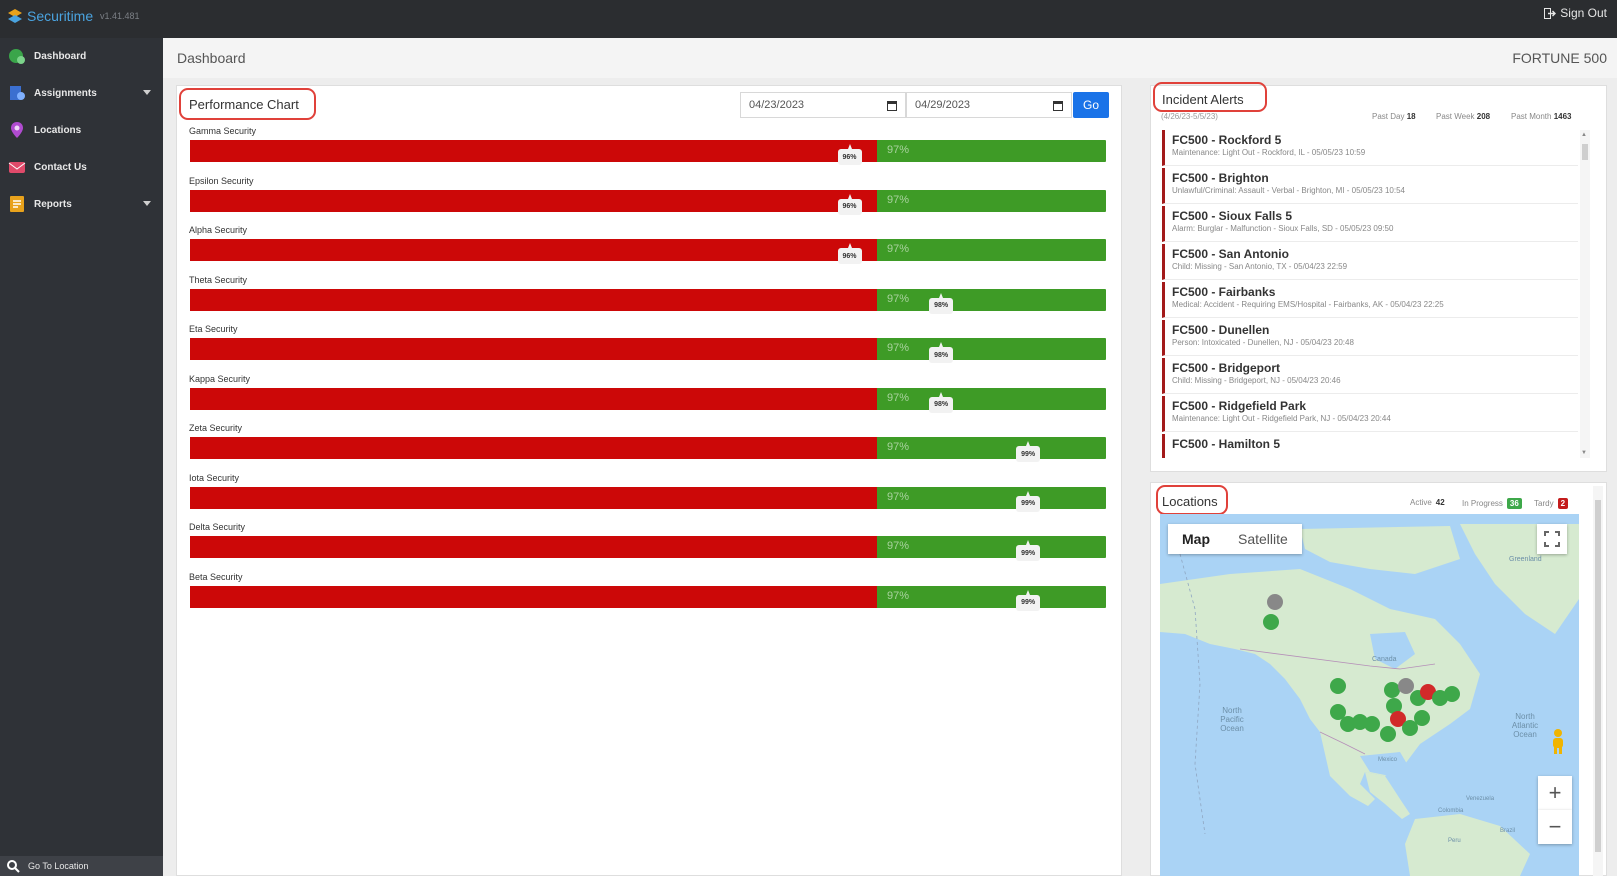 This screenshot has height=876, width=1617. Describe the element at coordinates (1196, 539) in the screenshot. I see `map-tab-map: Map` at that location.